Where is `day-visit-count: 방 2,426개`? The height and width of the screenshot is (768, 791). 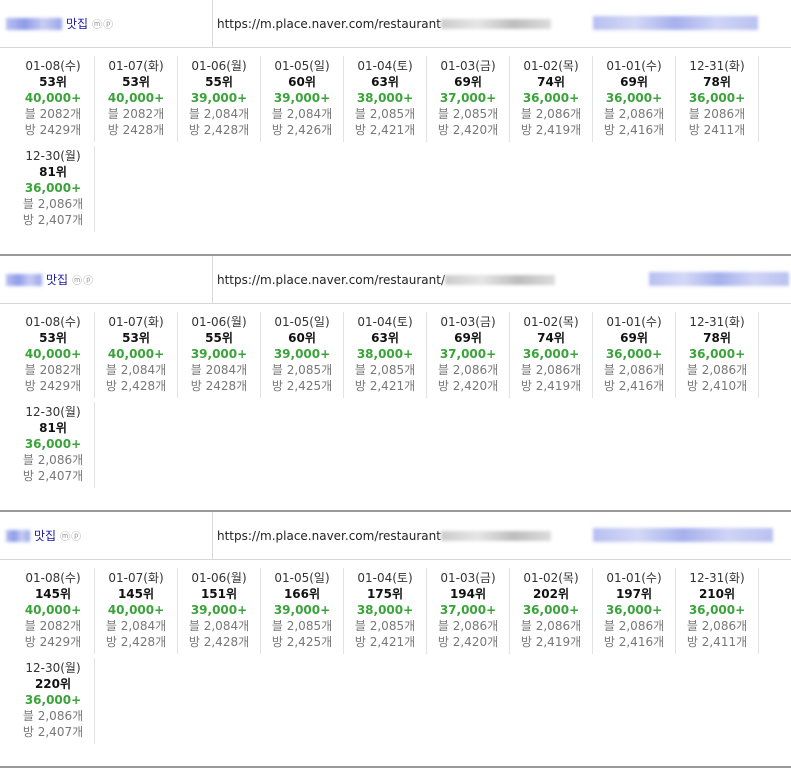 day-visit-count: 방 2,426개 is located at coordinates (302, 130).